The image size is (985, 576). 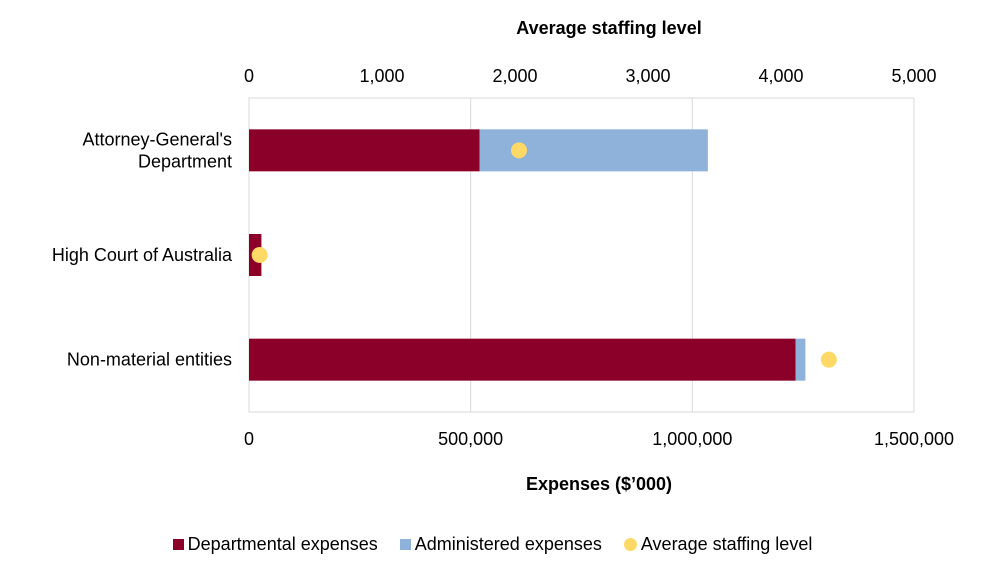 I want to click on category-label: Attorney-General's Department, so click(x=157, y=150).